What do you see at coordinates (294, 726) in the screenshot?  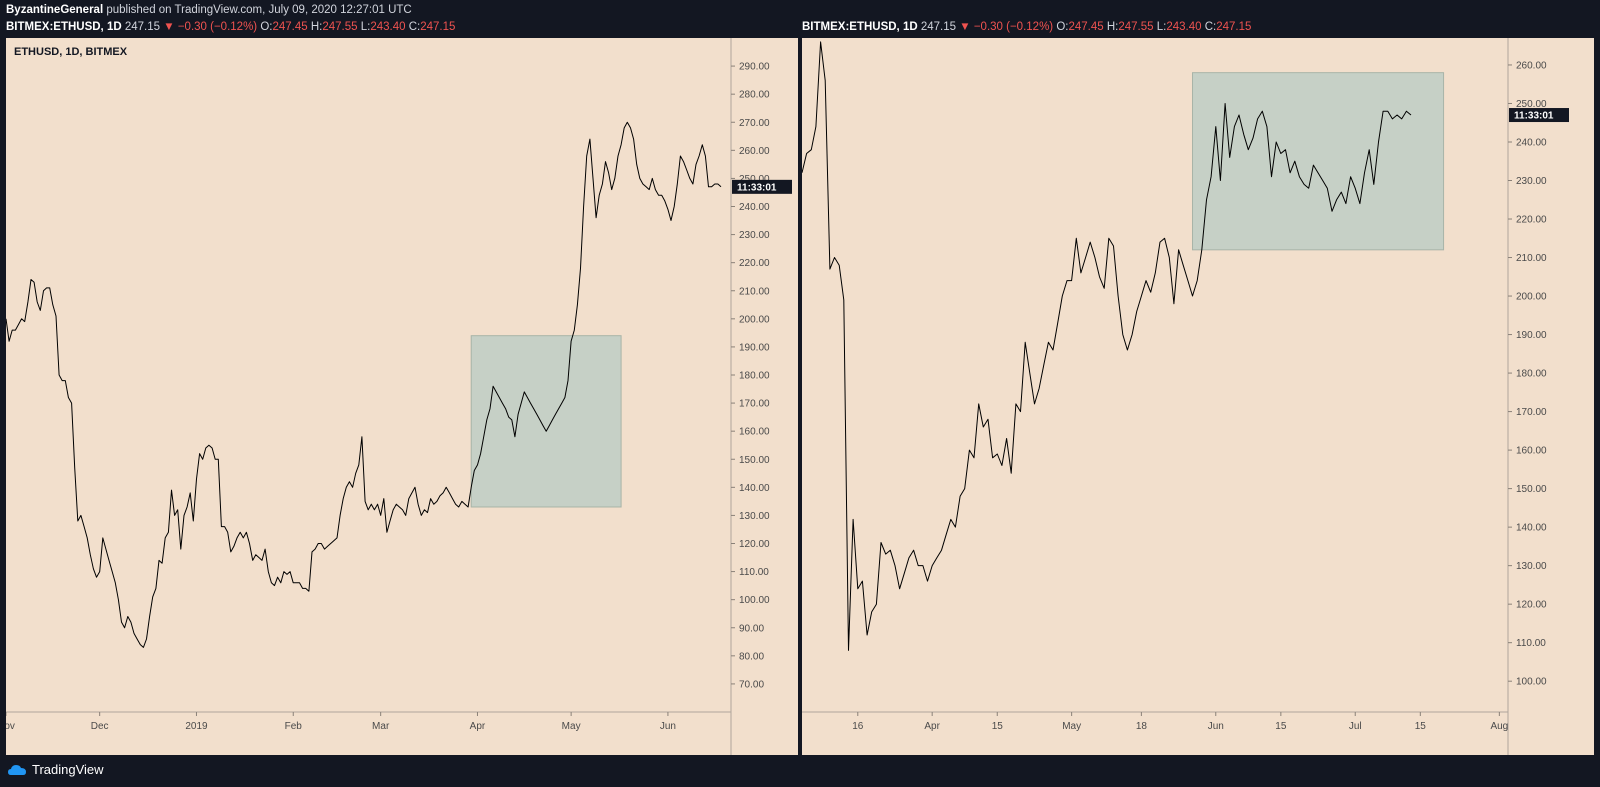 I see `x-tick-label: Feb` at bounding box center [294, 726].